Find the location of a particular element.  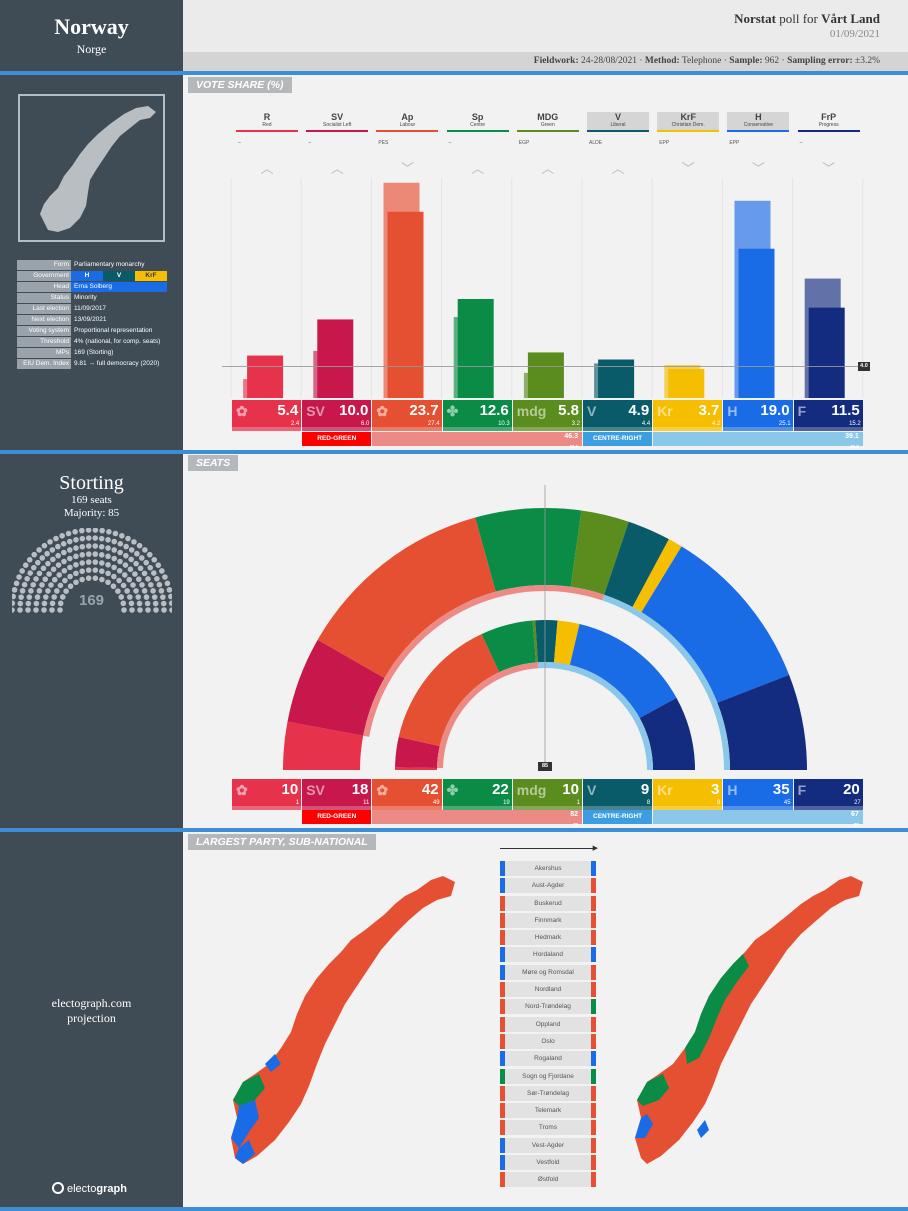

parliament-name: Storting is located at coordinates (91, 483).